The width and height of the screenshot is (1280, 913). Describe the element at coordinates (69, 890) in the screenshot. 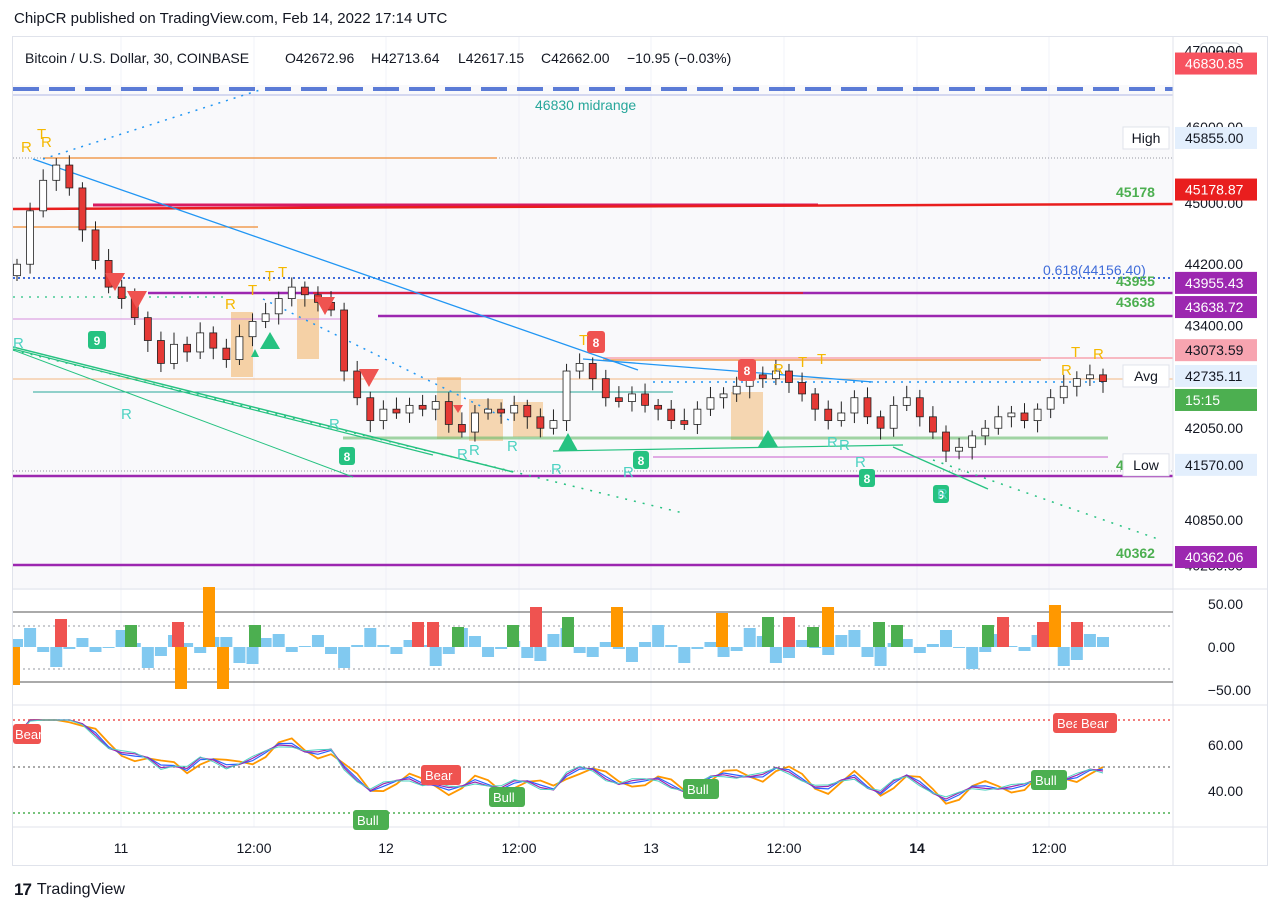

I see `footer-brand: 17 TradingView` at that location.